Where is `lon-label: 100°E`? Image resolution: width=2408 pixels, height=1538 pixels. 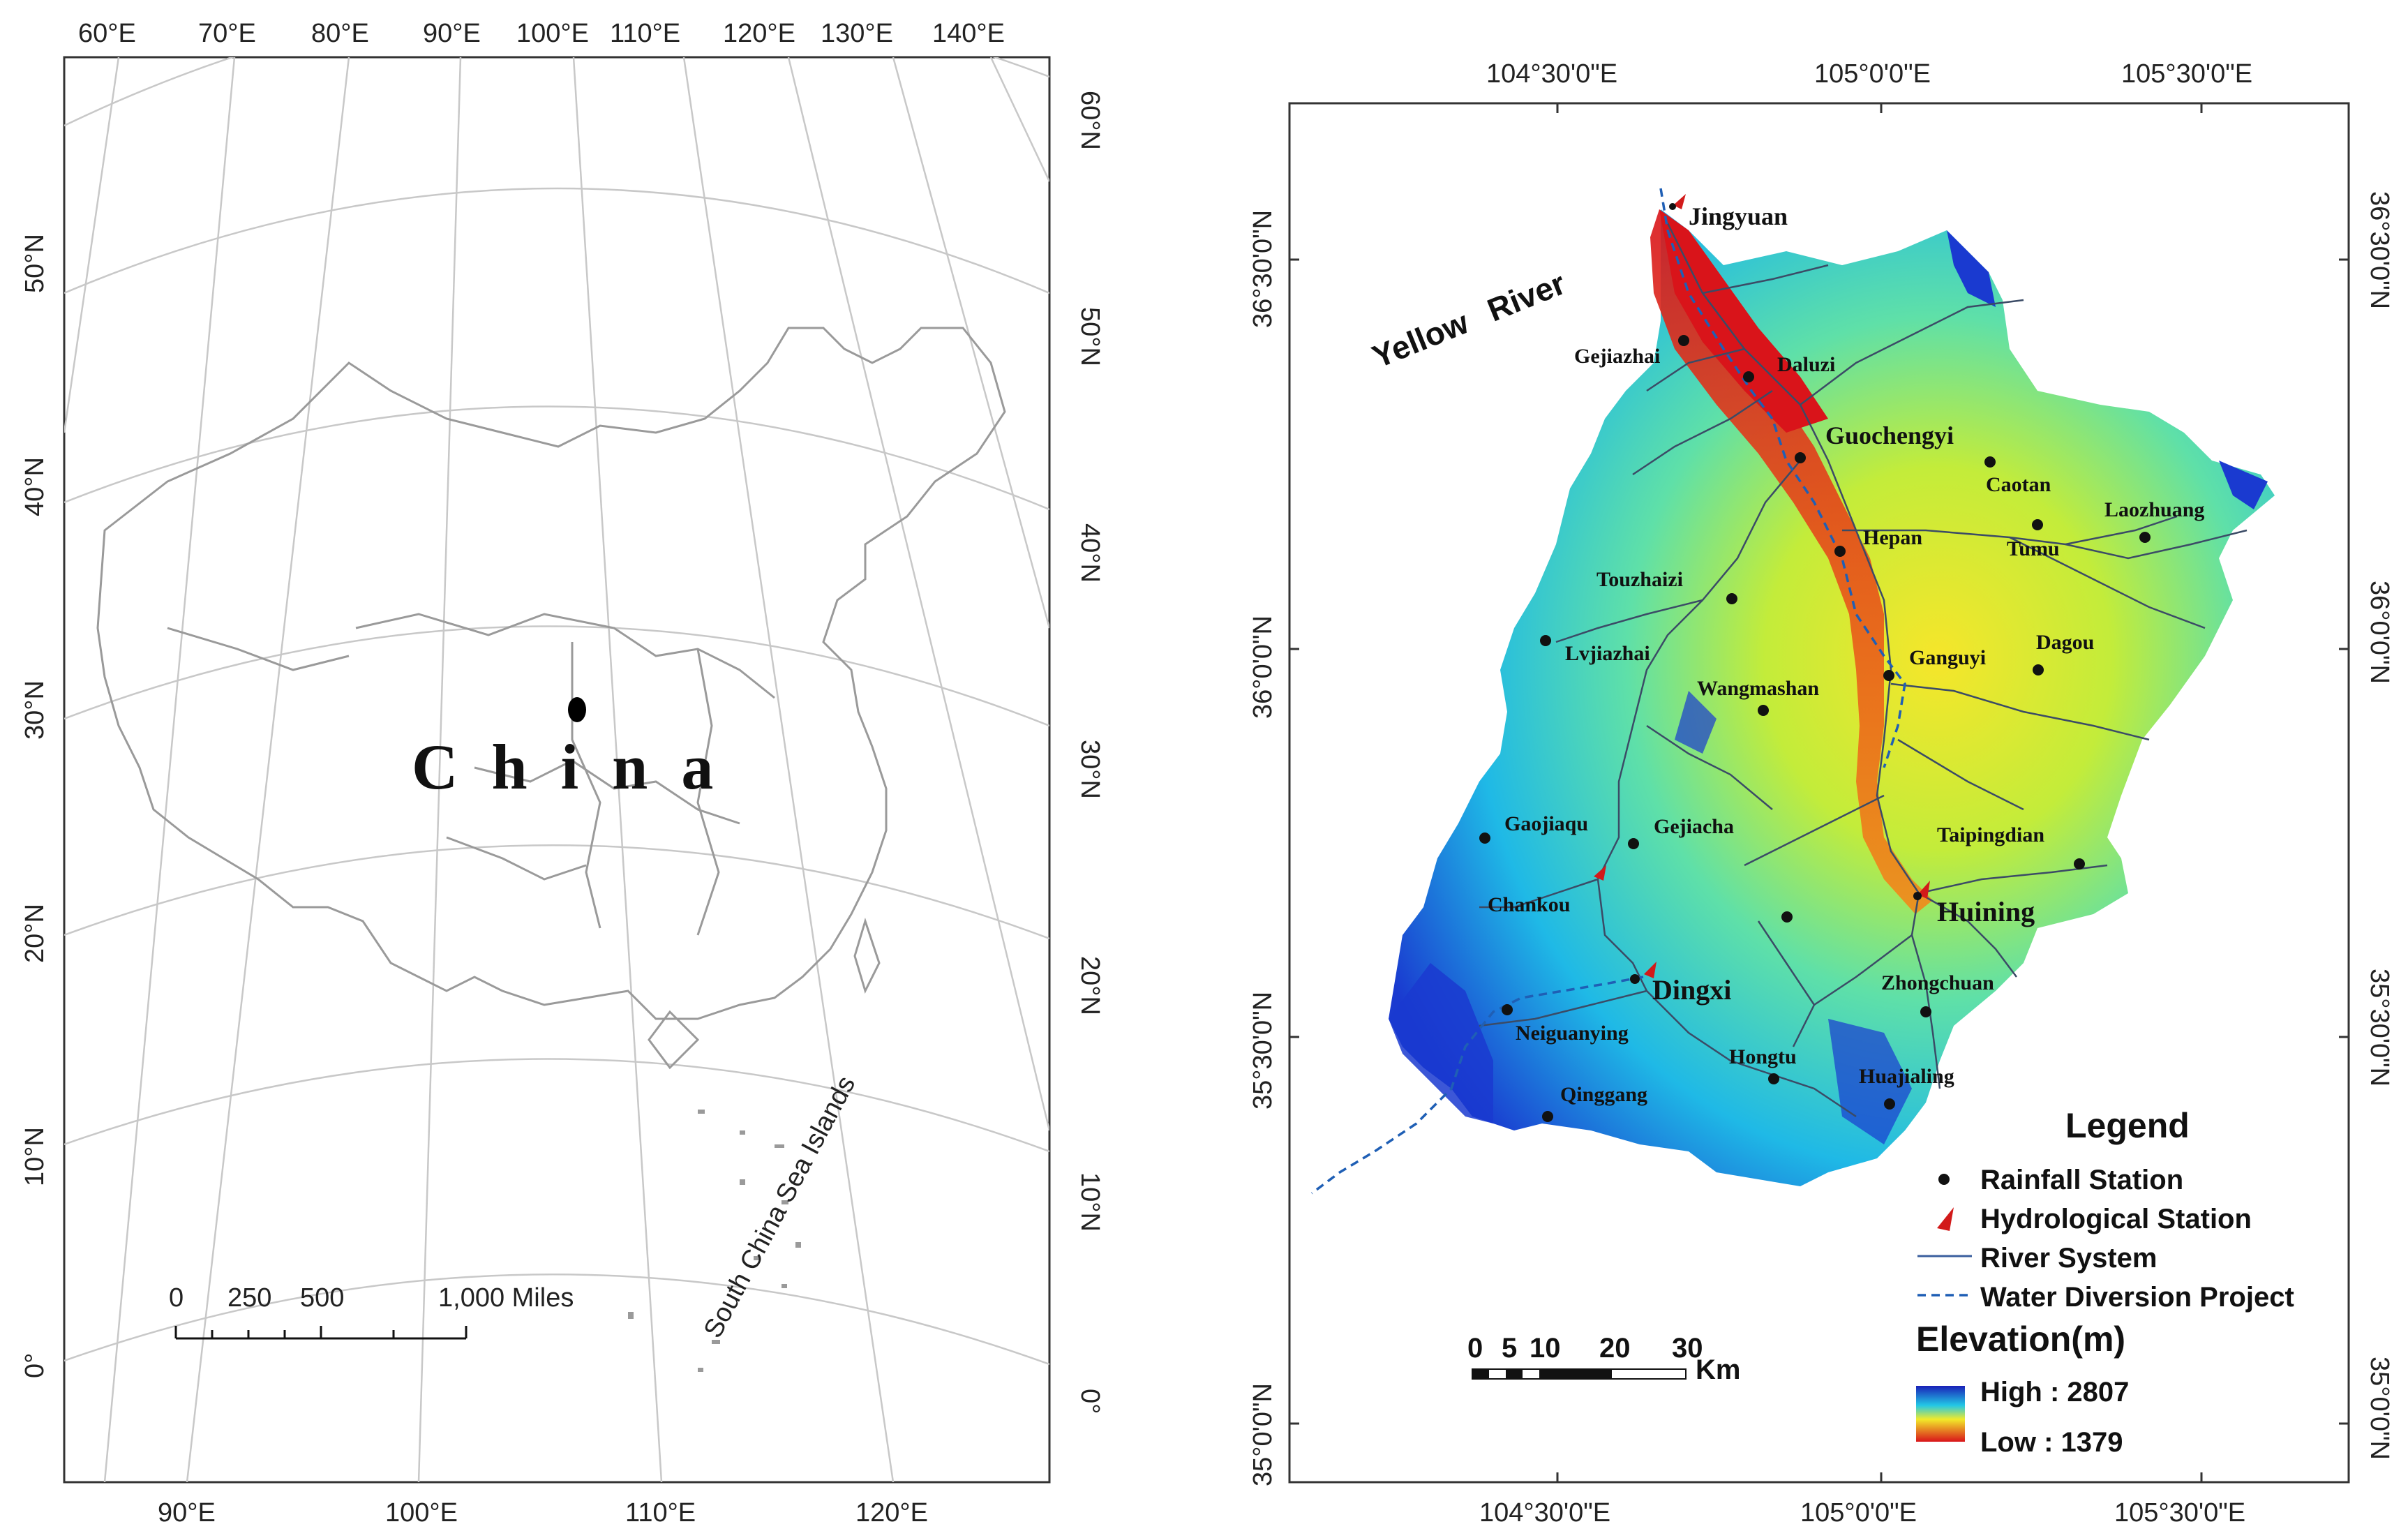
lon-label: 100°E is located at coordinates (552, 33).